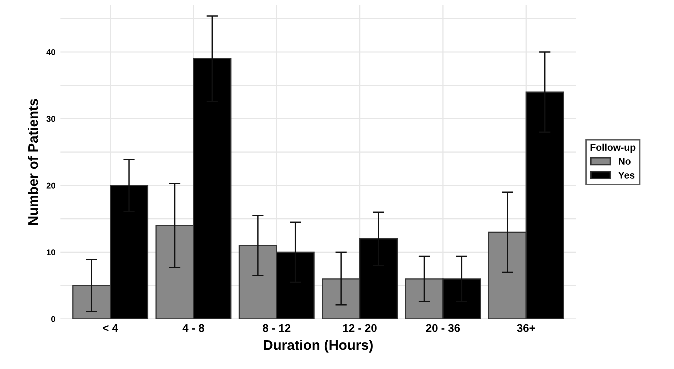 The height and width of the screenshot is (369, 674). Describe the element at coordinates (277, 328) in the screenshot. I see `x-tick-label: 8 - 12` at that location.